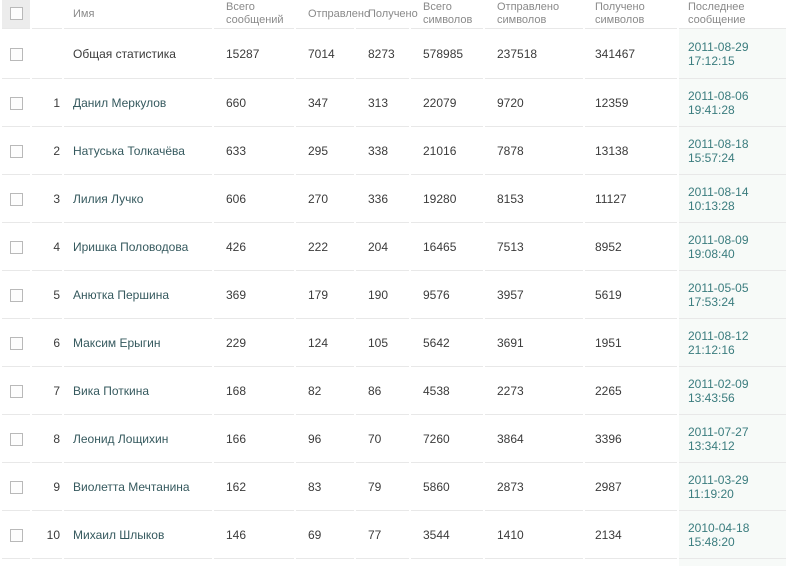 This screenshot has height=566, width=788. Describe the element at coordinates (254, 150) in the screenshot. I see `total-messages-value: 633` at that location.